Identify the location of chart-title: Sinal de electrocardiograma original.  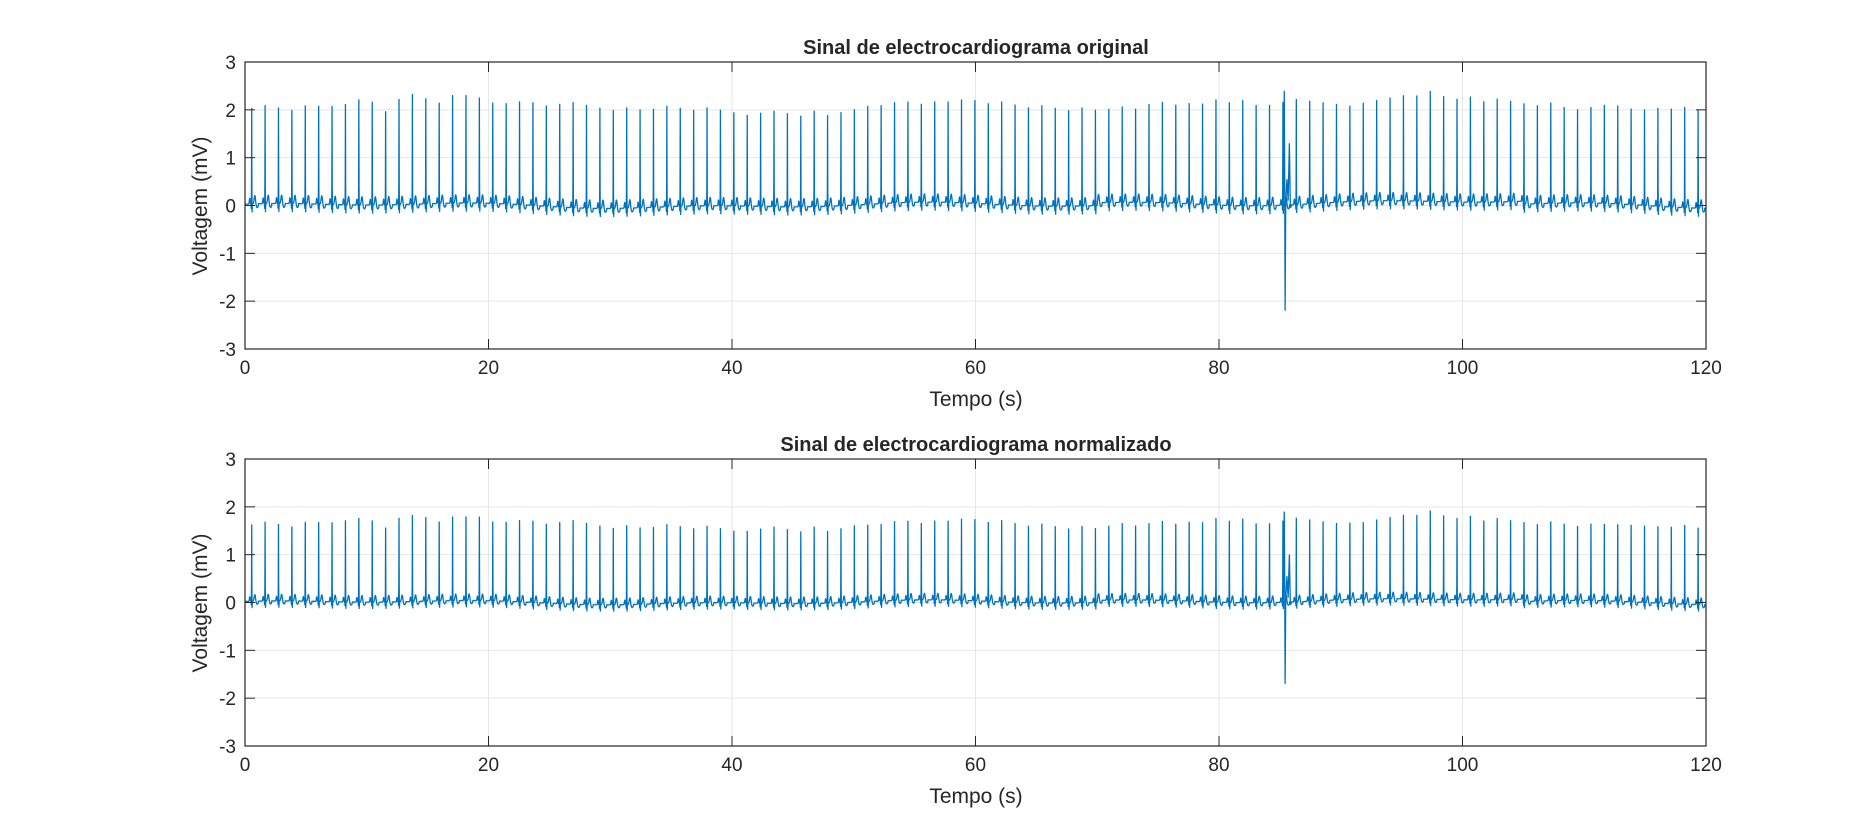
(976, 48).